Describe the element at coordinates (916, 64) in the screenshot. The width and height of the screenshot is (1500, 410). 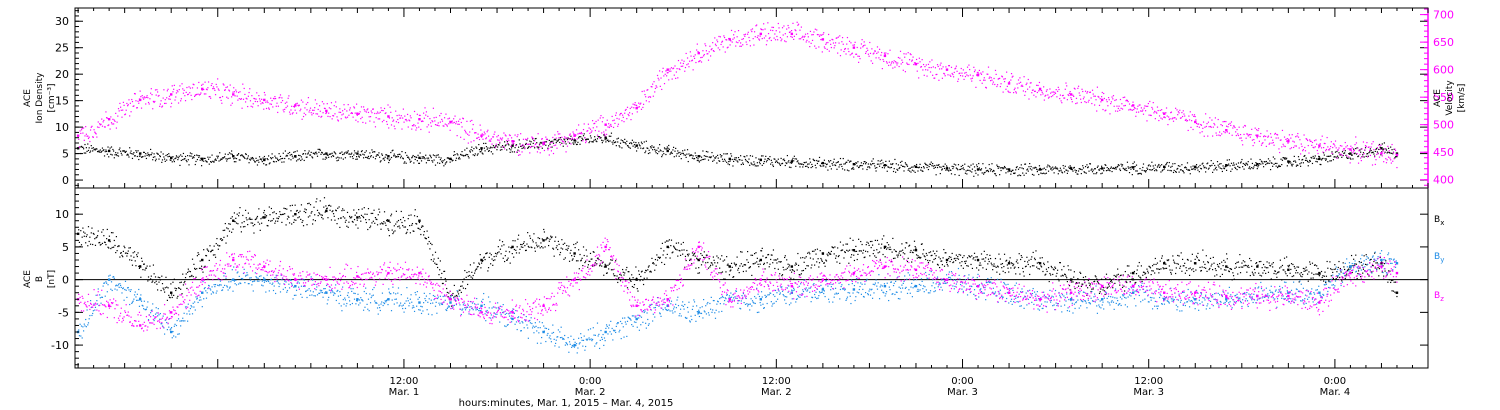
I see `top-series1-point` at that location.